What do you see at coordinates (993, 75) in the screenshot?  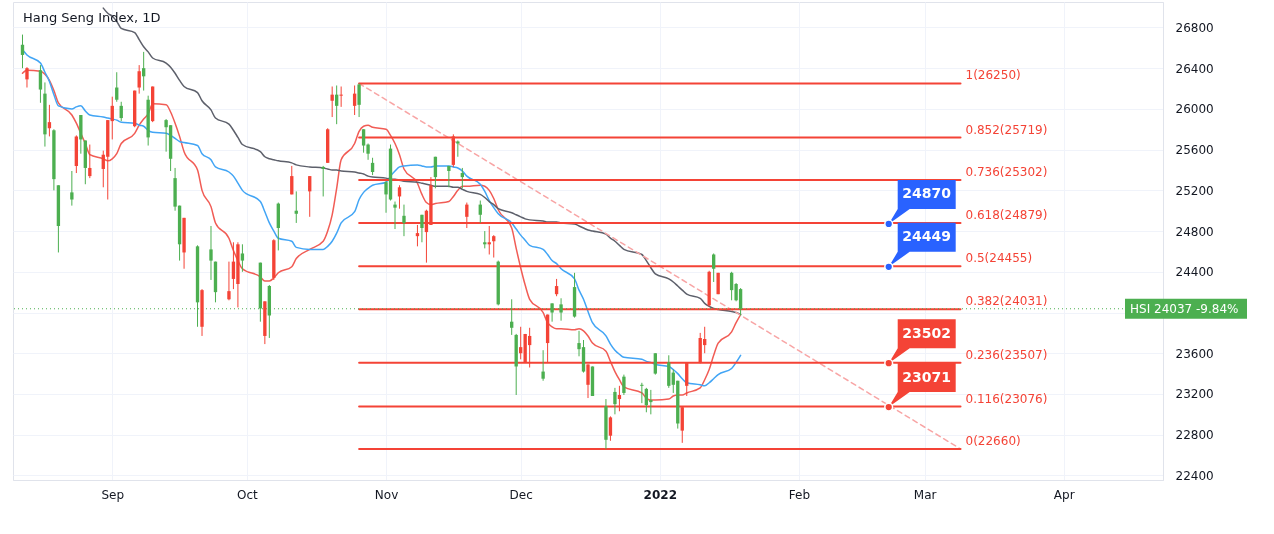 I see `series-label: 1(26250)` at bounding box center [993, 75].